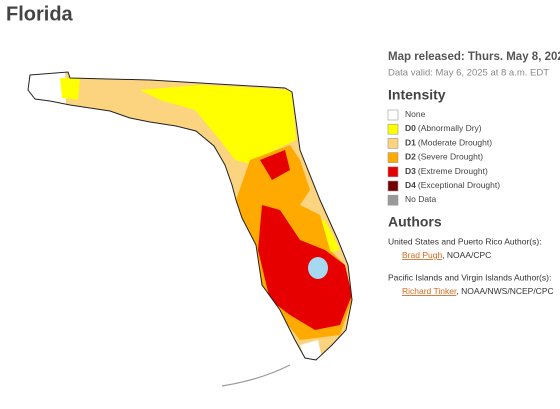  I want to click on map-released: Map released: Thurs. May 8, 2025, so click(474, 57).